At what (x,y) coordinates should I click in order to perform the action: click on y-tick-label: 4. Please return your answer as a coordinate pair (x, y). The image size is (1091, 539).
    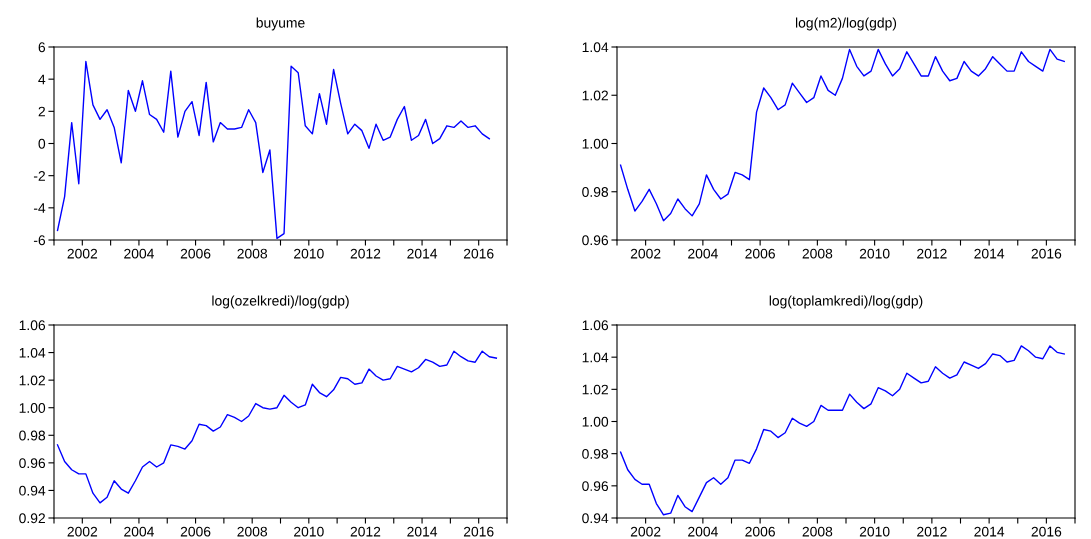
    Looking at the image, I should click on (42, 79).